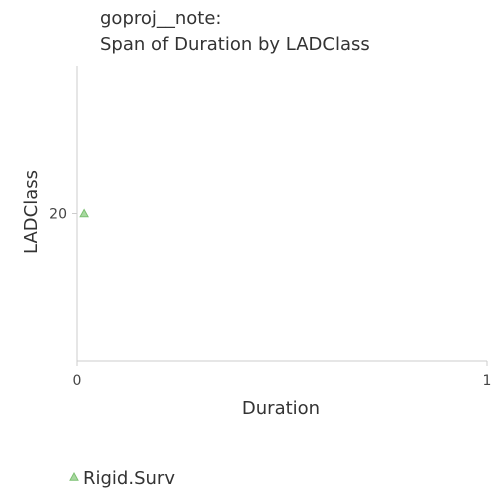  I want to click on chart-title-line-1: goproj__note:, so click(161, 18).